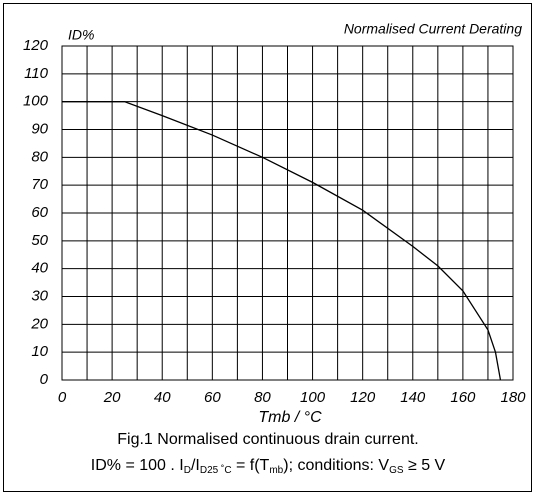 The image size is (537, 502). I want to click on x-tick-label: 100, so click(313, 397).